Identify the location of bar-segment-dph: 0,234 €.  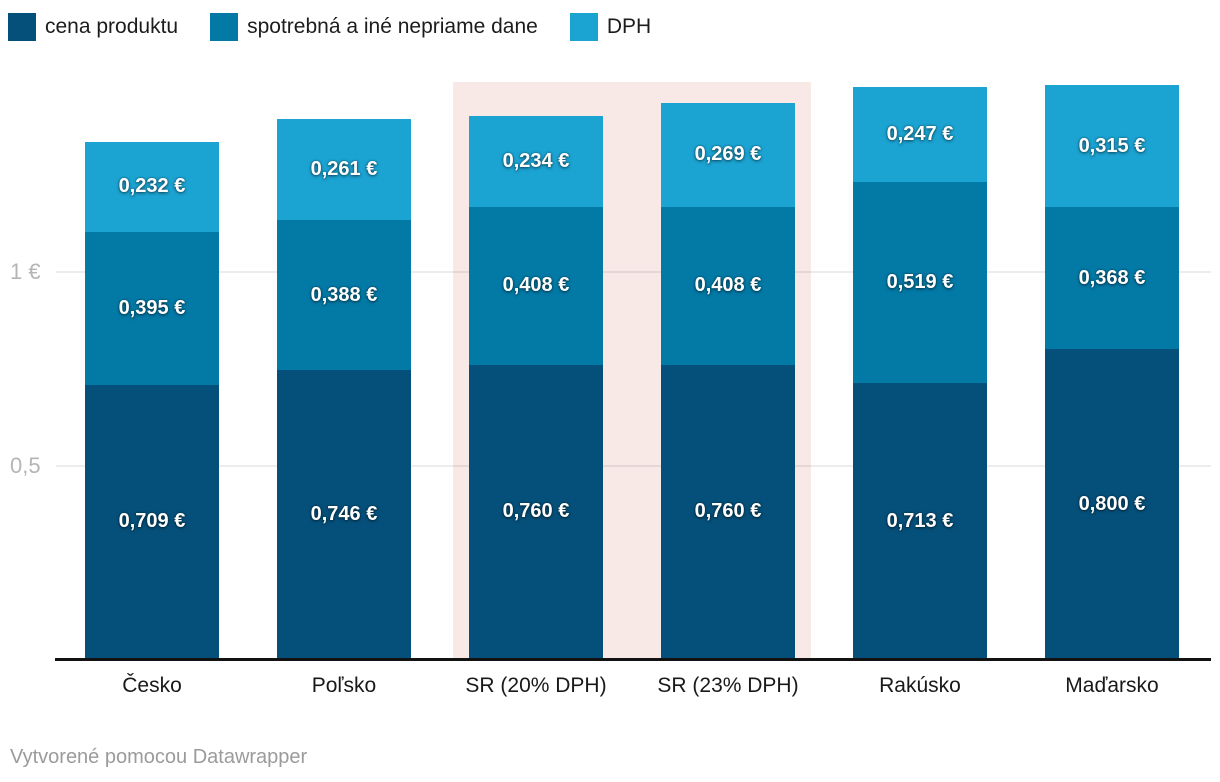
(536, 161).